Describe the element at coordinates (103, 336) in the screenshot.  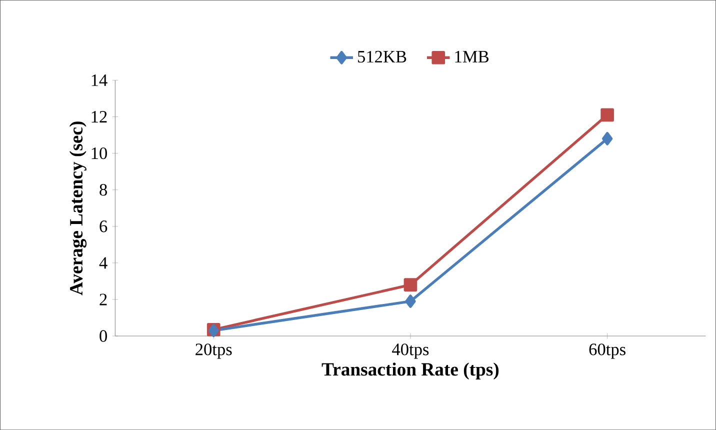
I see `y-tick-label: 0` at that location.